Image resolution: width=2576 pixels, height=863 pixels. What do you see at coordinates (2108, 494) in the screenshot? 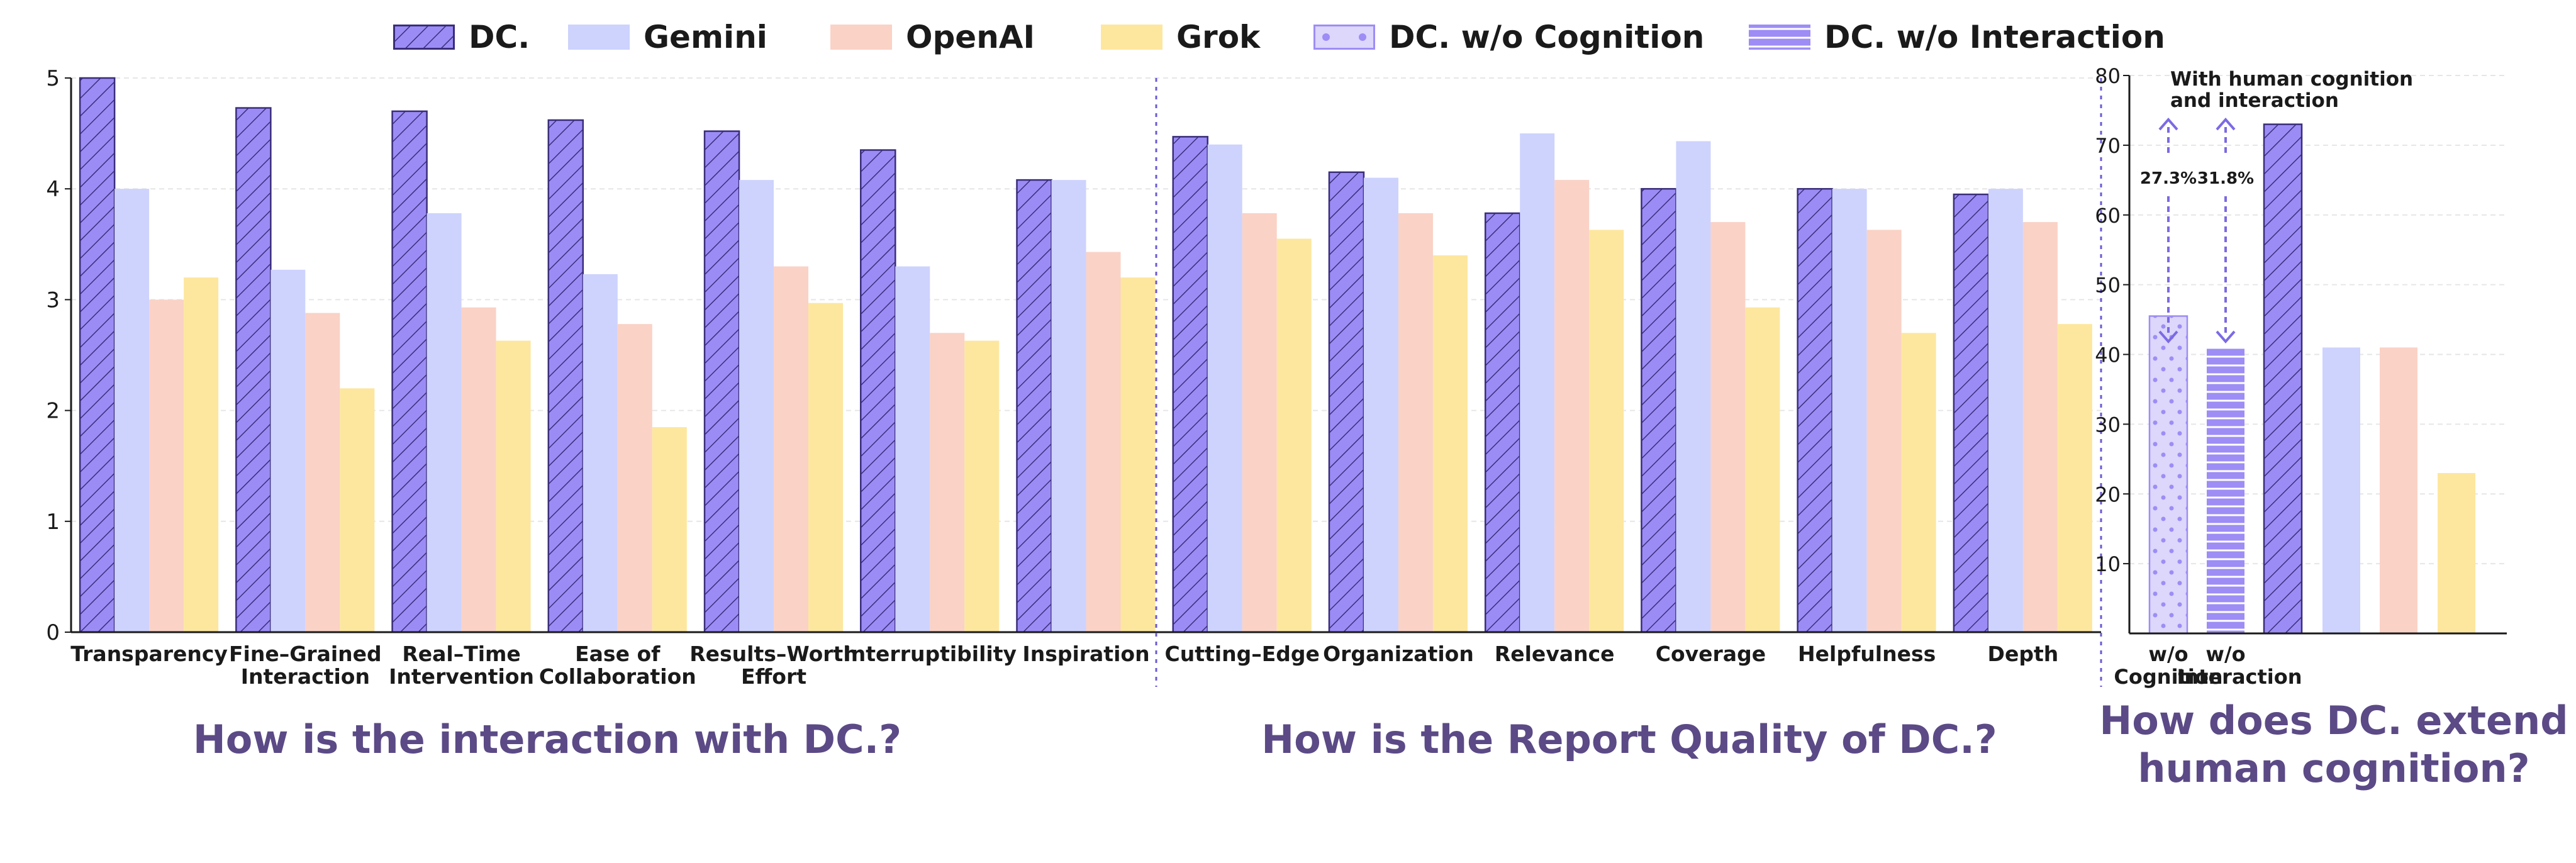
I see `y-tick-label: 20` at bounding box center [2108, 494].